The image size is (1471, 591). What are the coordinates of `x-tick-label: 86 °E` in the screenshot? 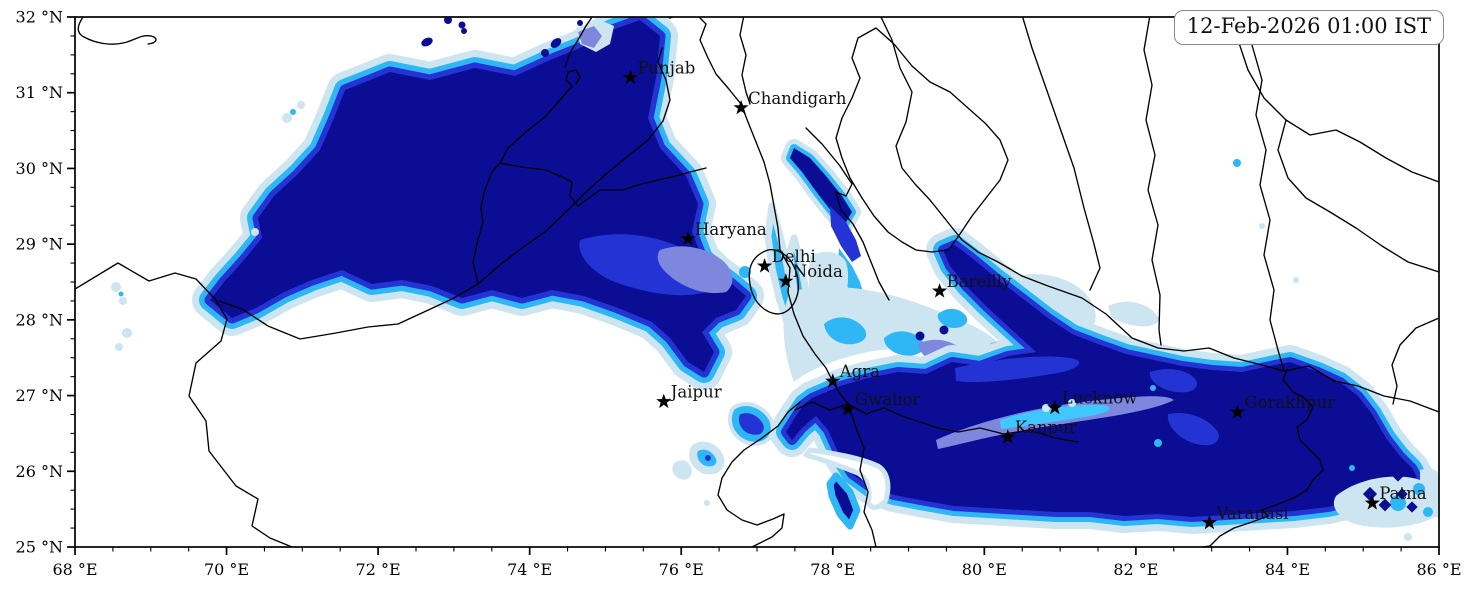 It's located at (1438, 569).